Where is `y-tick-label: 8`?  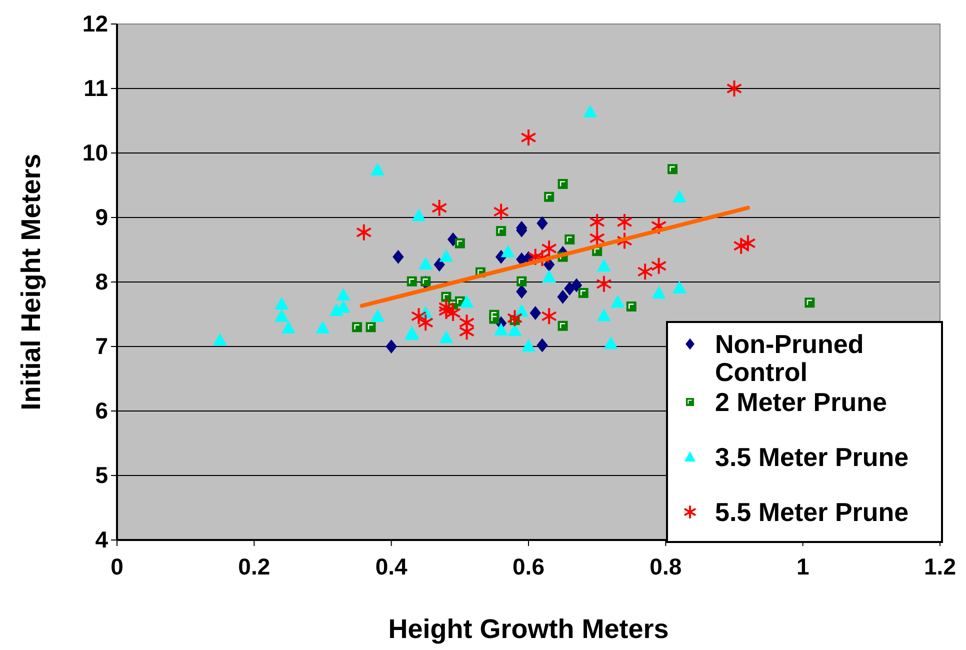 y-tick-label: 8 is located at coordinates (101, 281).